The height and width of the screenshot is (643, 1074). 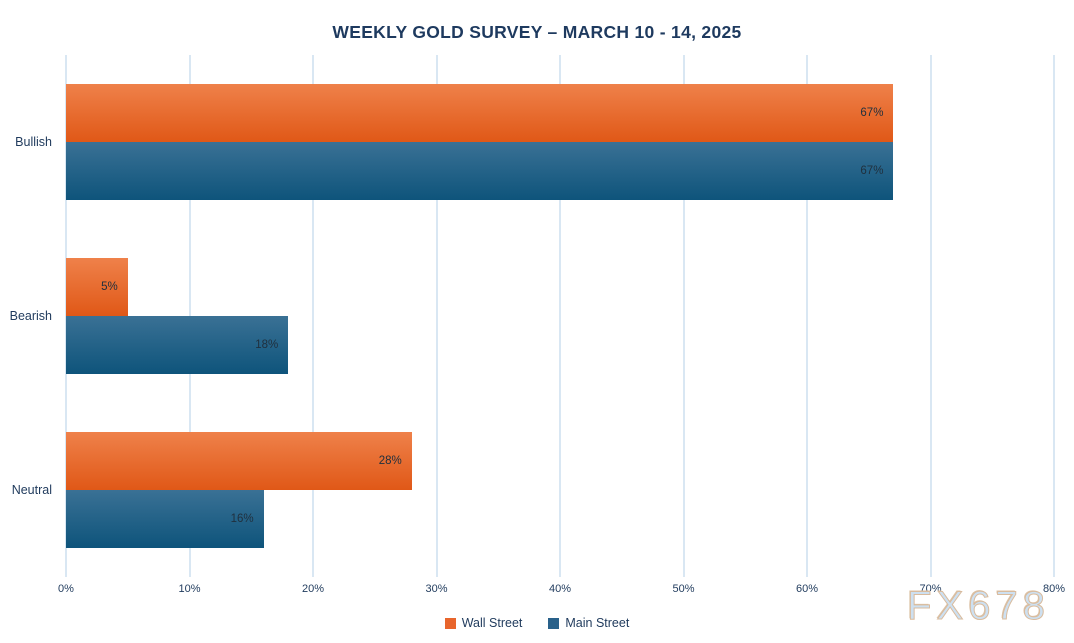 I want to click on bar-value-label: 16%, so click(x=242, y=519).